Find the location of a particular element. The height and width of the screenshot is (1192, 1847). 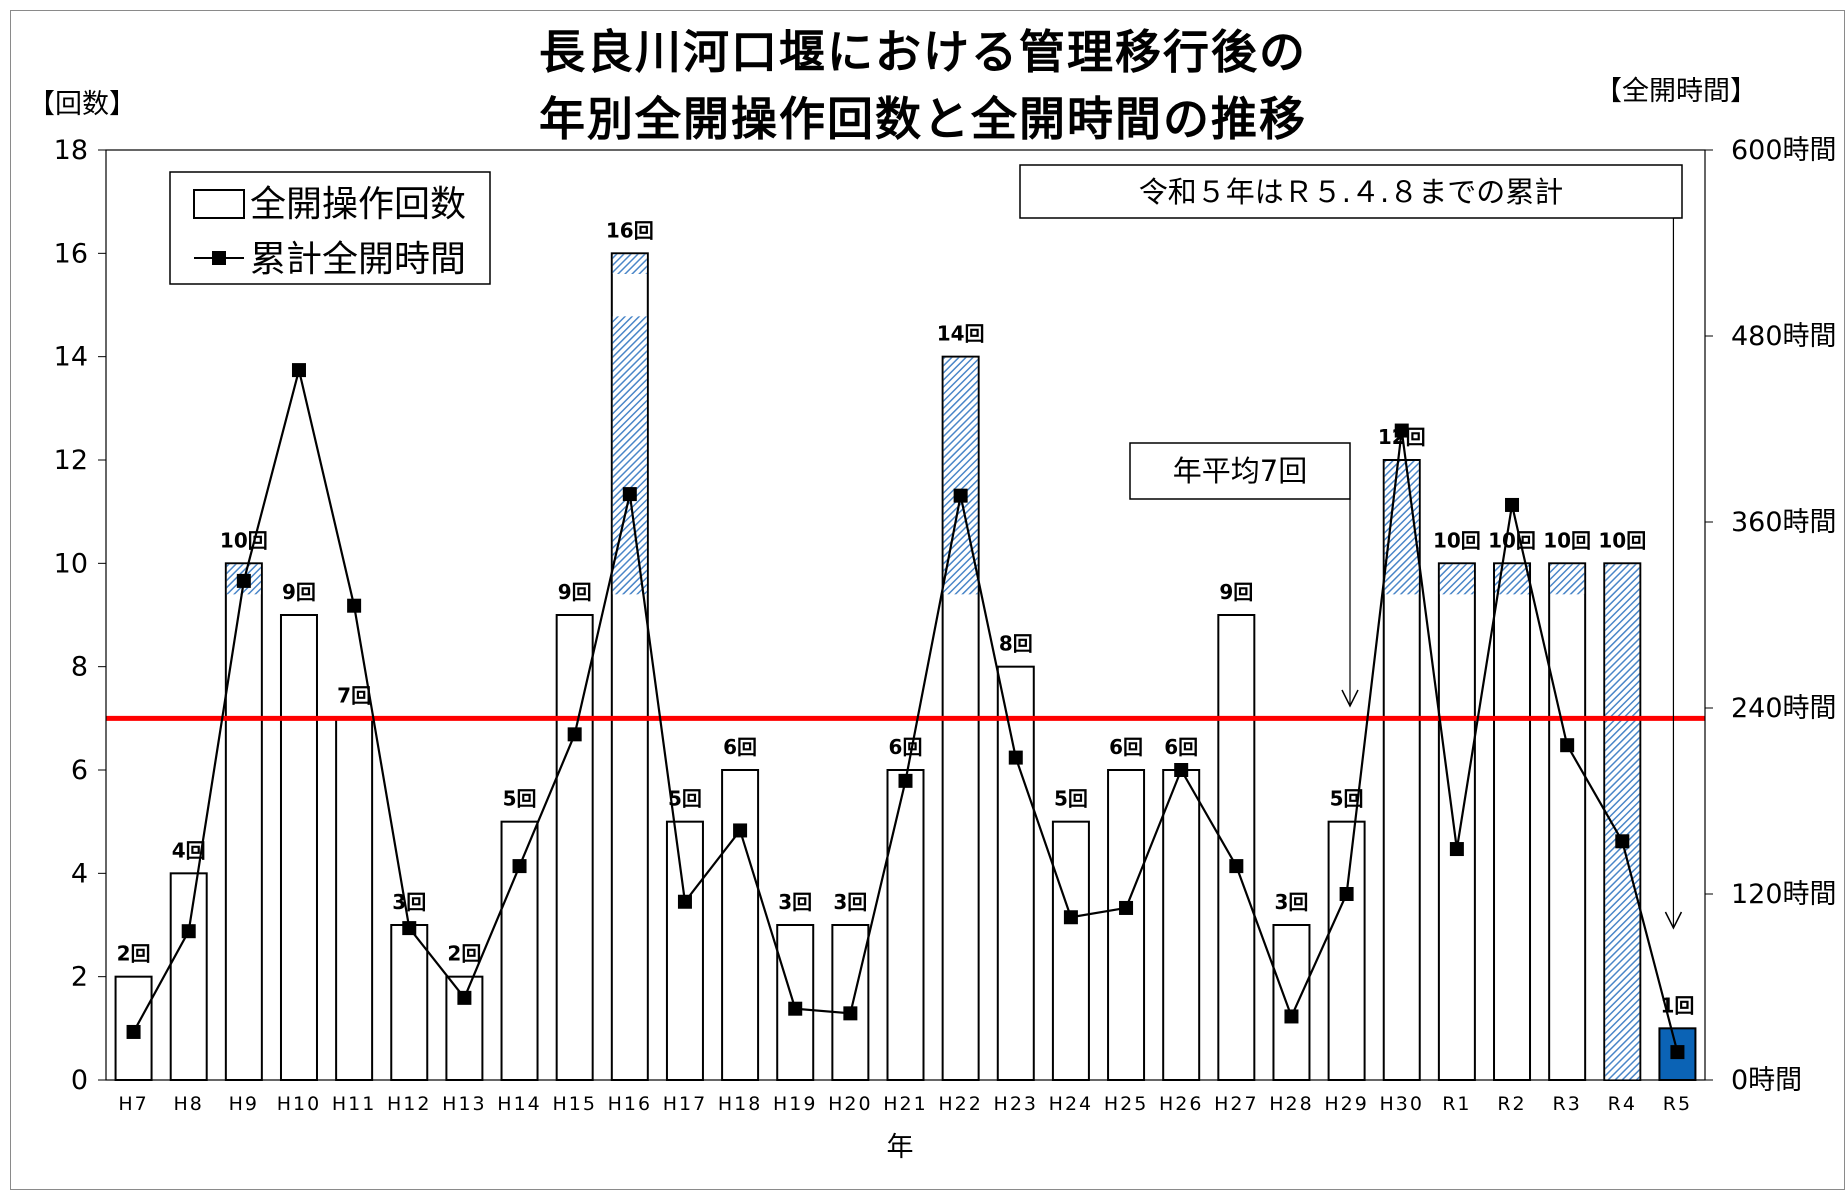

x-tick-label: H19 is located at coordinates (795, 1104).